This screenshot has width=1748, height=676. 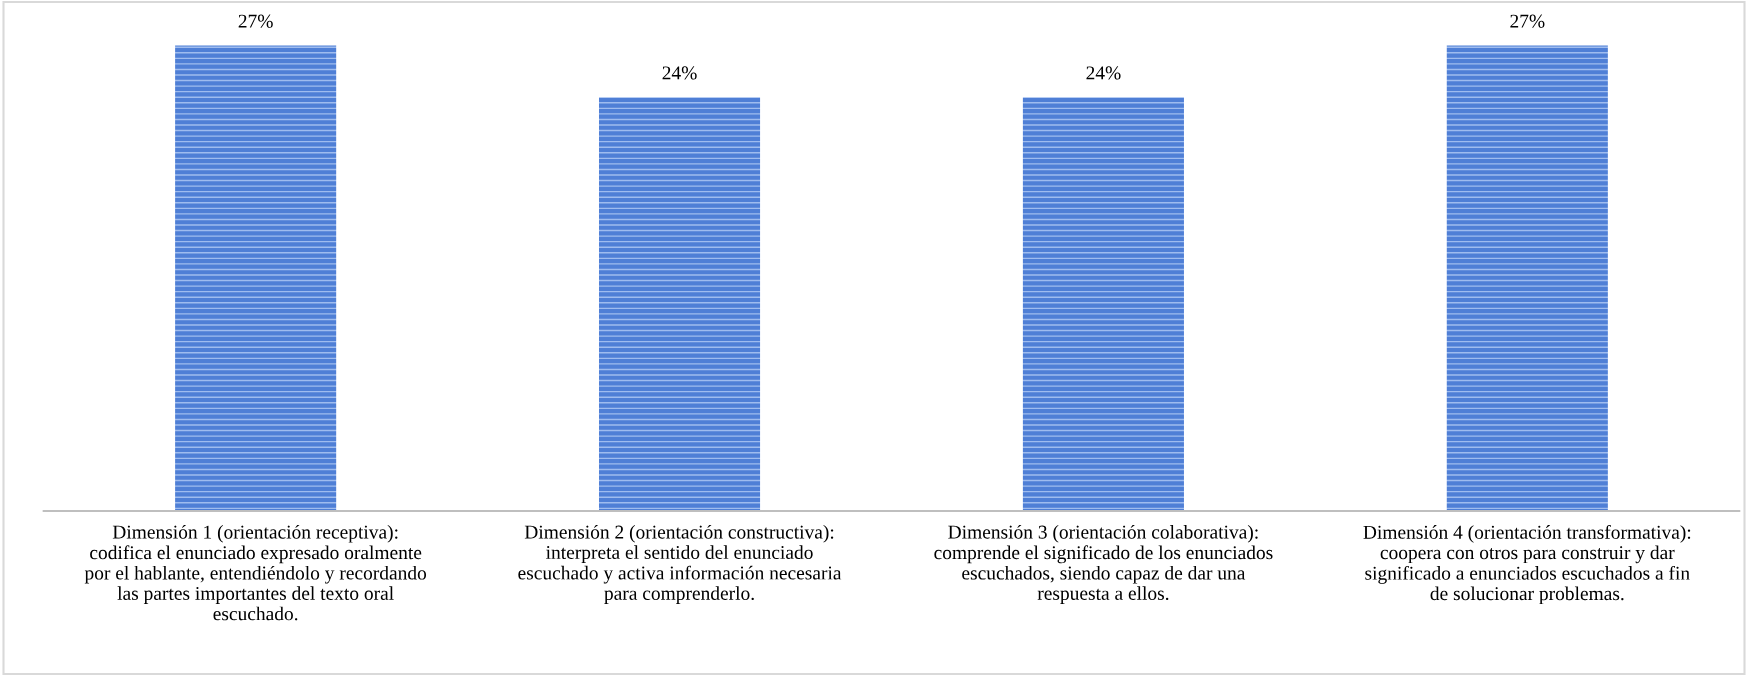 What do you see at coordinates (1103, 564) in the screenshot?
I see `x-tick-label: Dimensión 3 (orientación colaborativa): comprende el significado de los enunciados escuchados, siendo capaz de dar una respuesta a ellos.` at bounding box center [1103, 564].